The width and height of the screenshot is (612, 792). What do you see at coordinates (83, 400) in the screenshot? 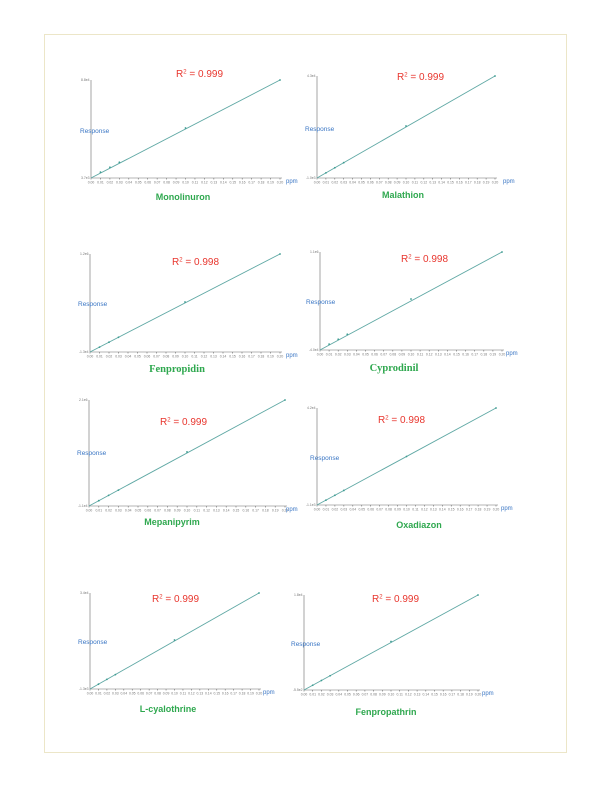
I see `y-top-label: 2.1e6` at bounding box center [83, 400].